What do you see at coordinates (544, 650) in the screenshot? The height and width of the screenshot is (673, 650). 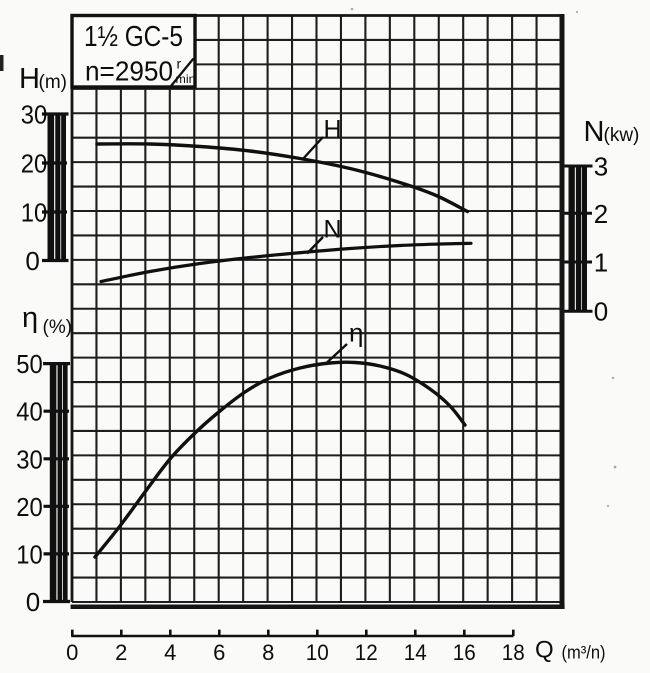 I see `svg-text: Q` at bounding box center [544, 650].